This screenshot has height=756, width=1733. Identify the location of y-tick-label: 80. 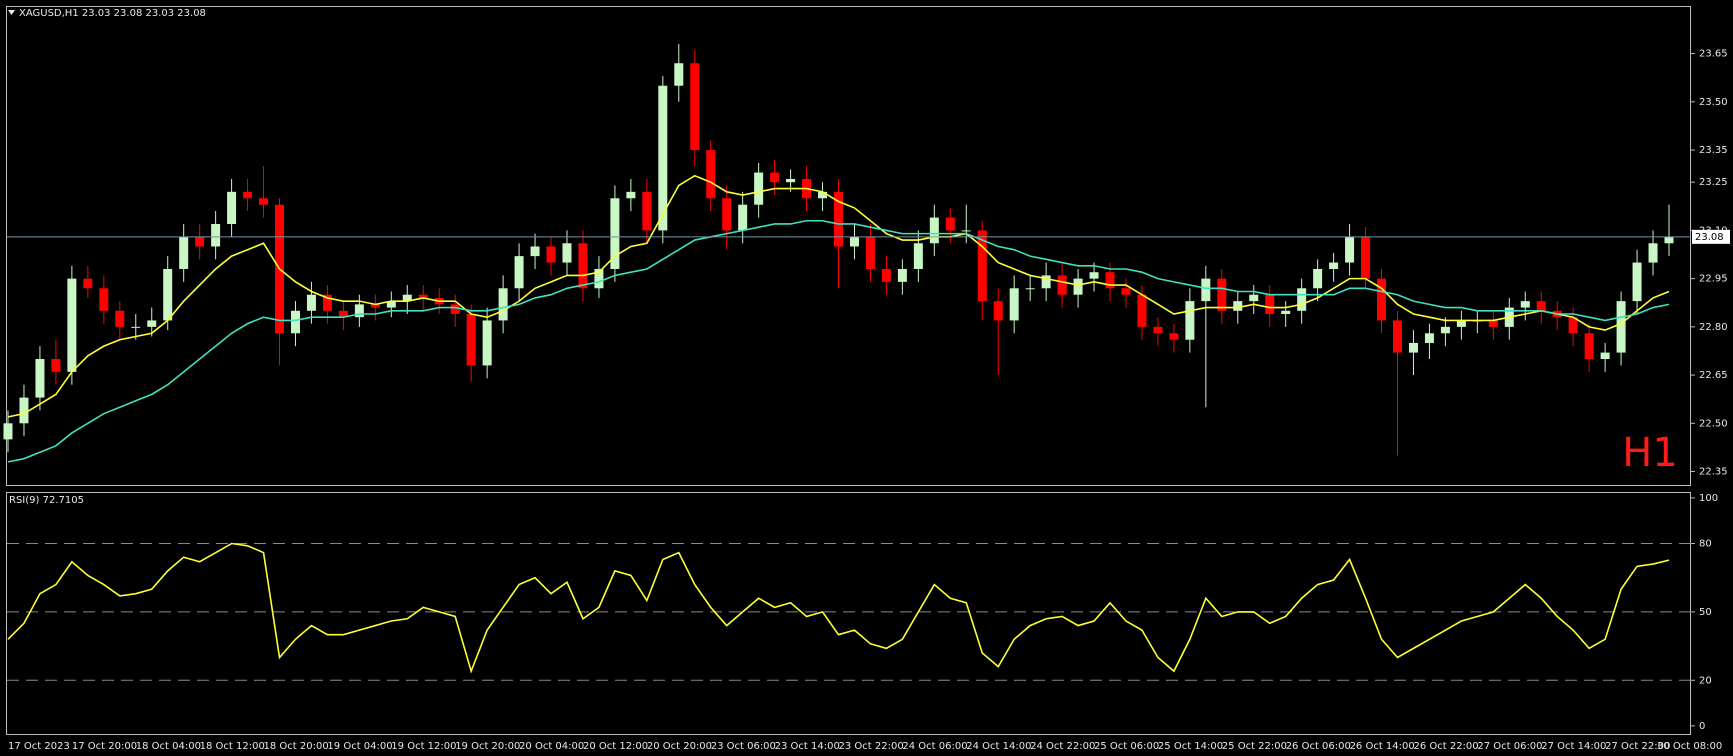
(1705, 544).